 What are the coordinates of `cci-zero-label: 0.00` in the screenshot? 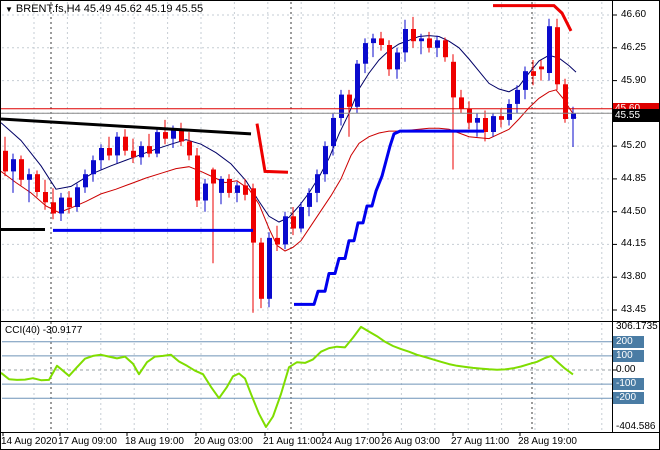 It's located at (626, 369).